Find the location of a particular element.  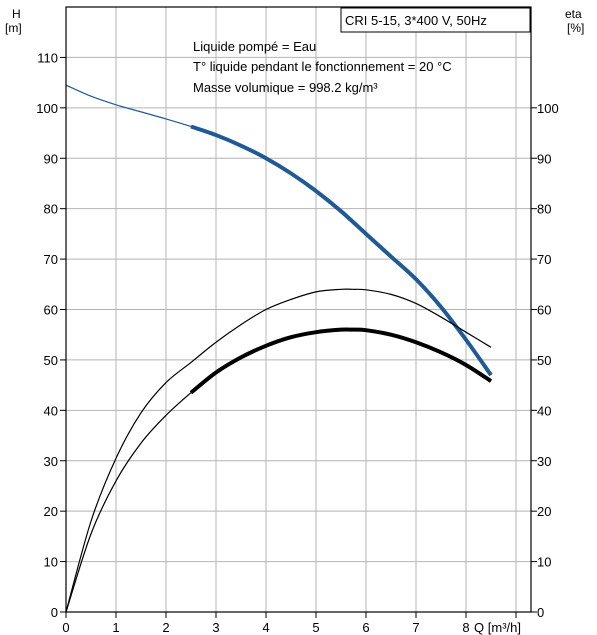

right-tick-label: 50 is located at coordinates (544, 360).